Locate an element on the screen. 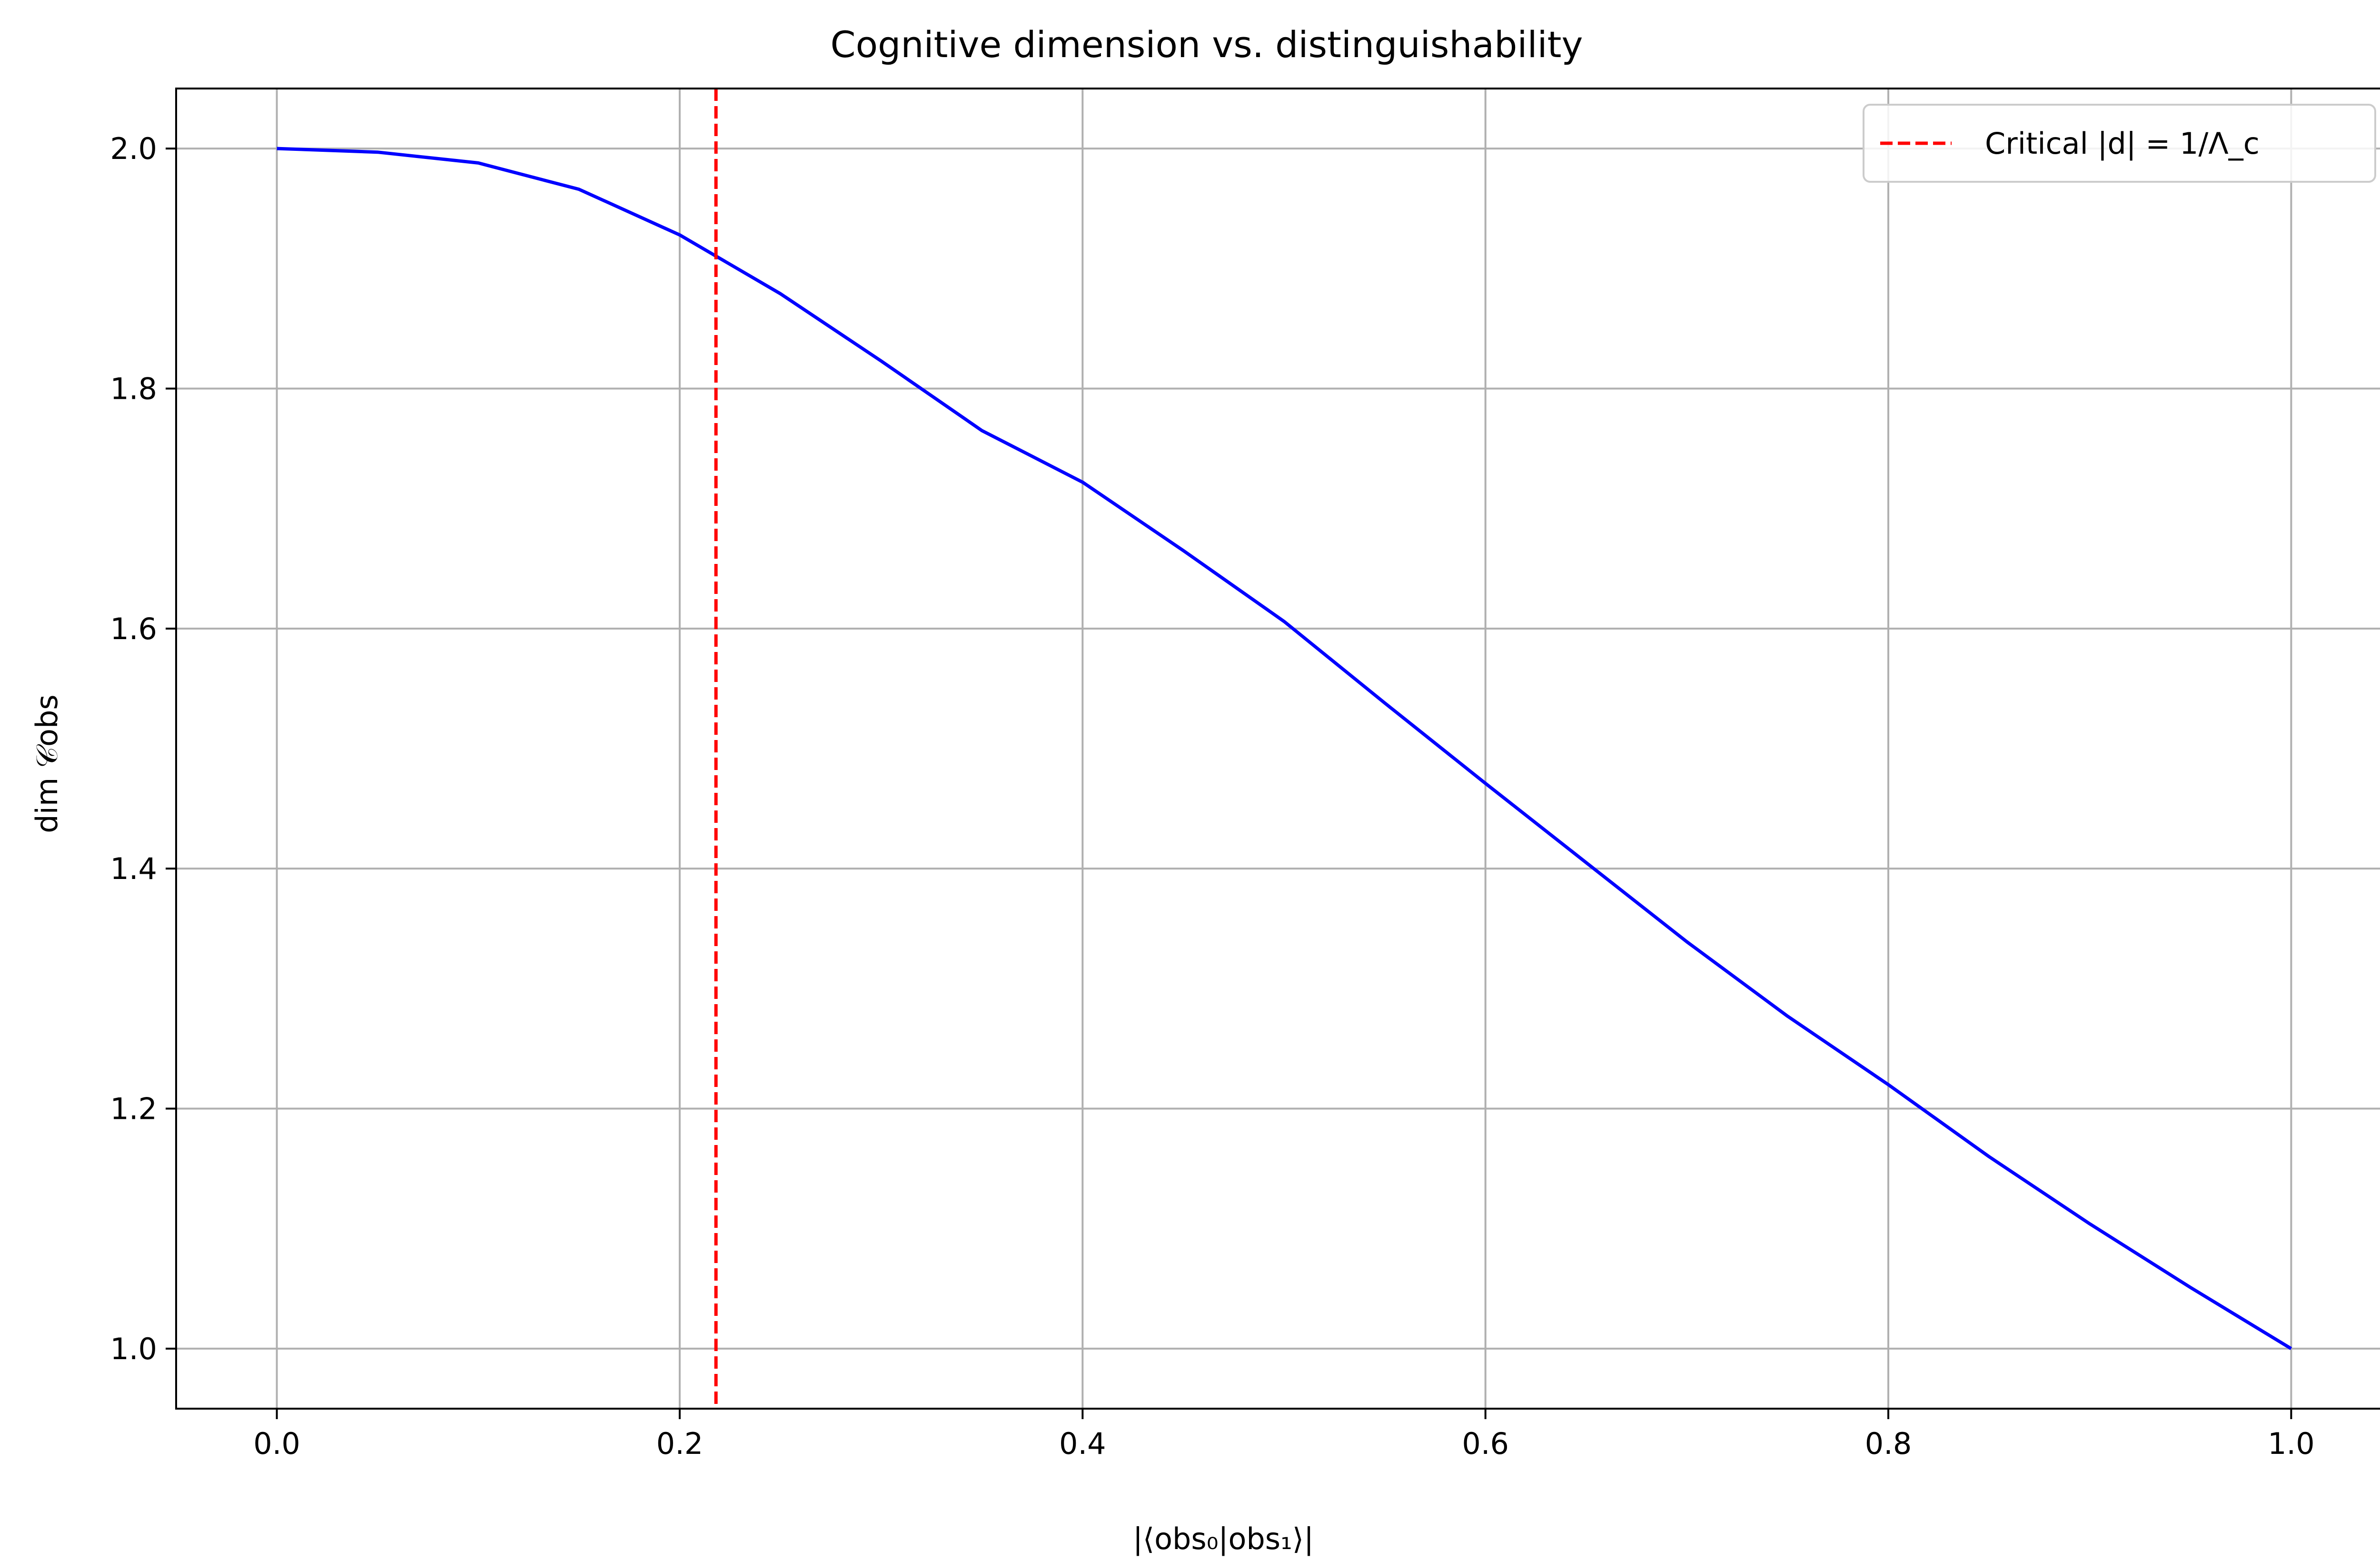 The height and width of the screenshot is (1560, 2380). legend-box is located at coordinates (2119, 143).